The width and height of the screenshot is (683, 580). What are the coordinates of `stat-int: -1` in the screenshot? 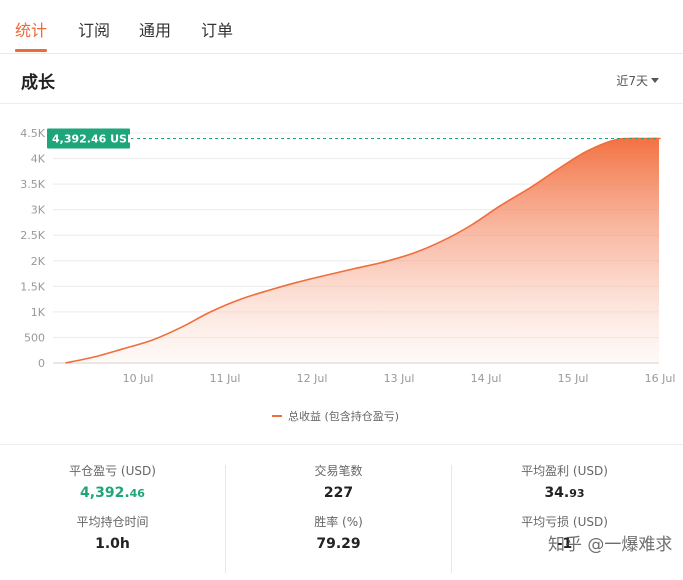 It's located at (564, 544).